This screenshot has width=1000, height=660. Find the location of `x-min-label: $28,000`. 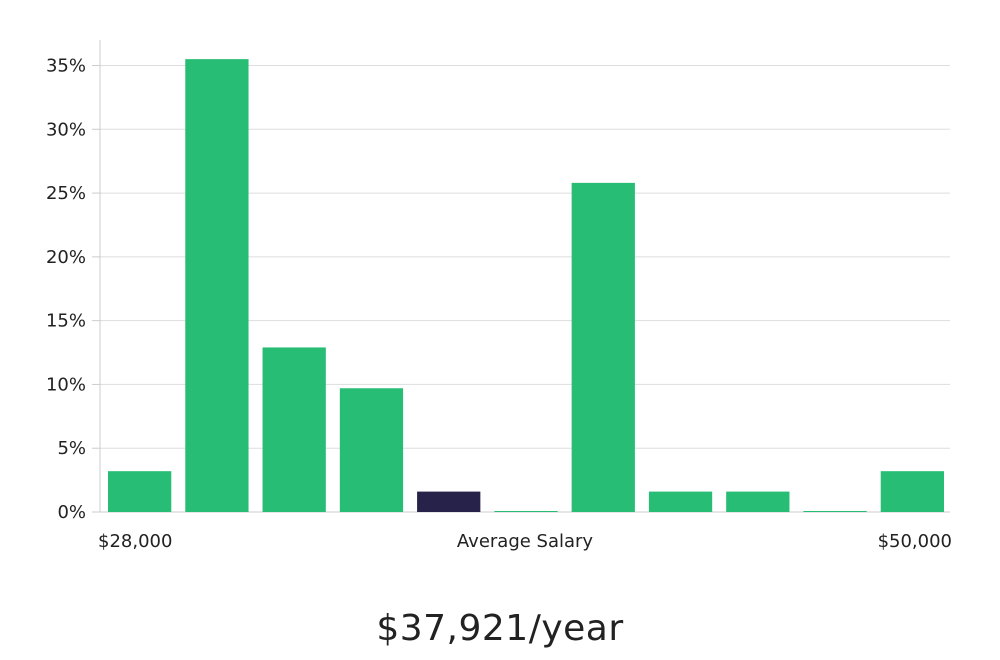

x-min-label: $28,000 is located at coordinates (135, 541).